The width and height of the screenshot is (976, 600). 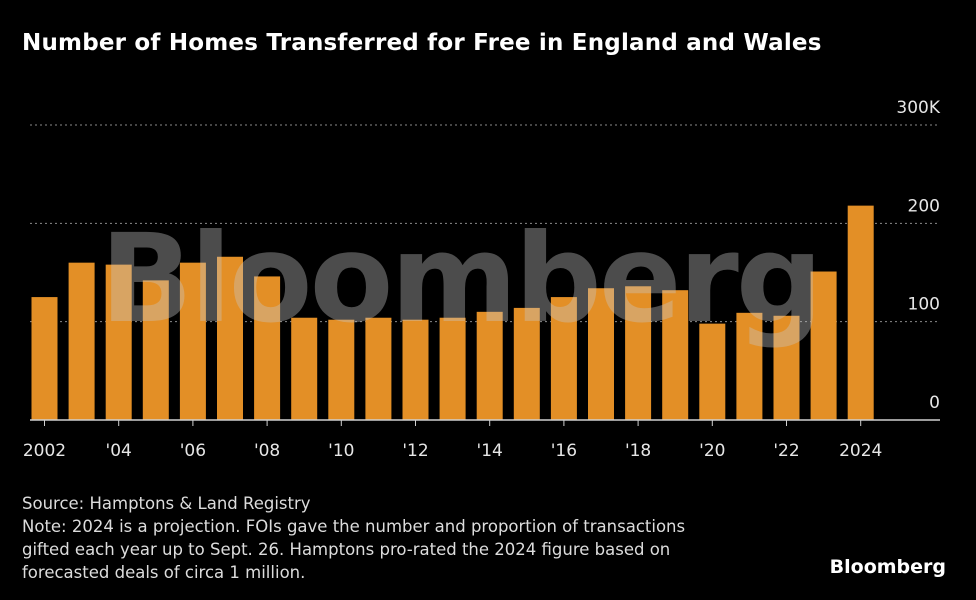 I want to click on bar-2011, so click(x=378, y=368).